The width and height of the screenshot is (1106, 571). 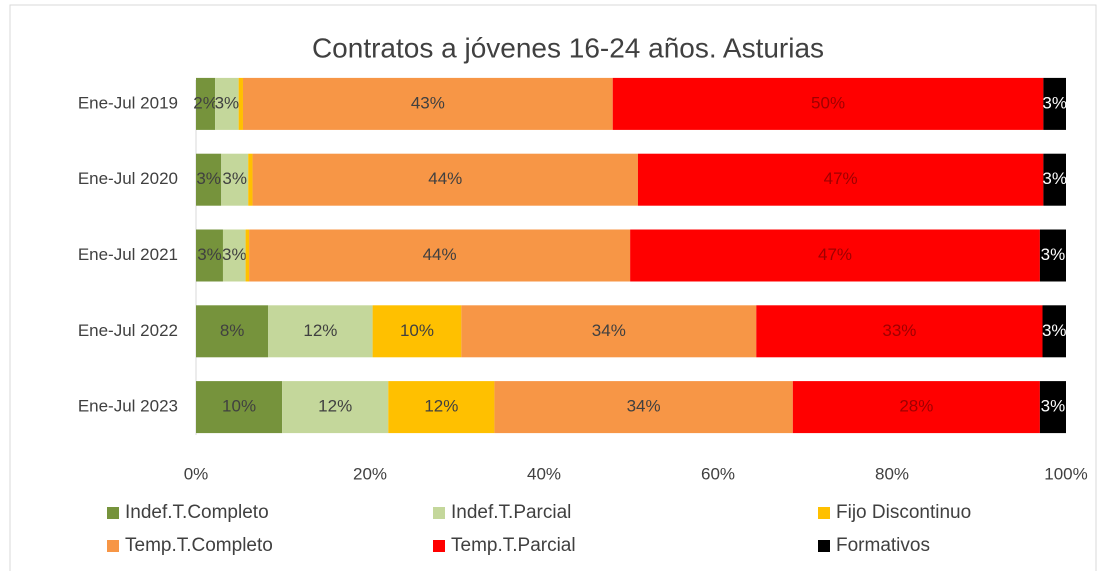 What do you see at coordinates (128, 406) in the screenshot?
I see `y-tick-label: Ene-Jul 2023` at bounding box center [128, 406].